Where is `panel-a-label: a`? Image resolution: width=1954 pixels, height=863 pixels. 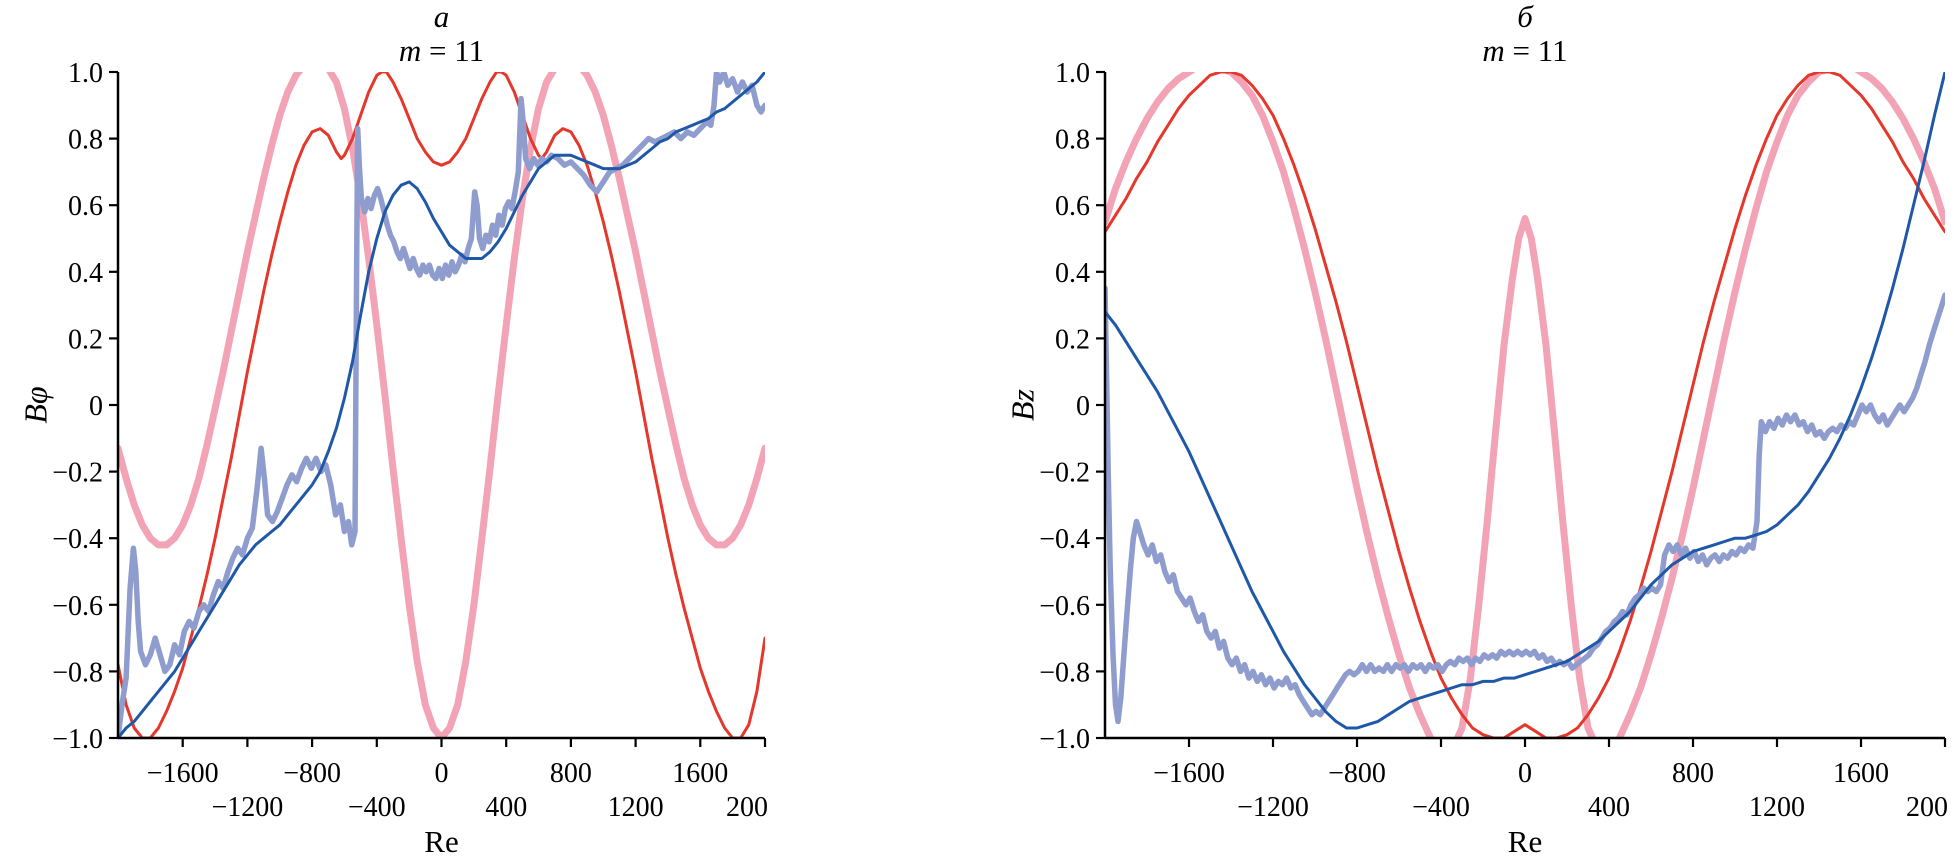 panel-a-label: a is located at coordinates (441, 17).